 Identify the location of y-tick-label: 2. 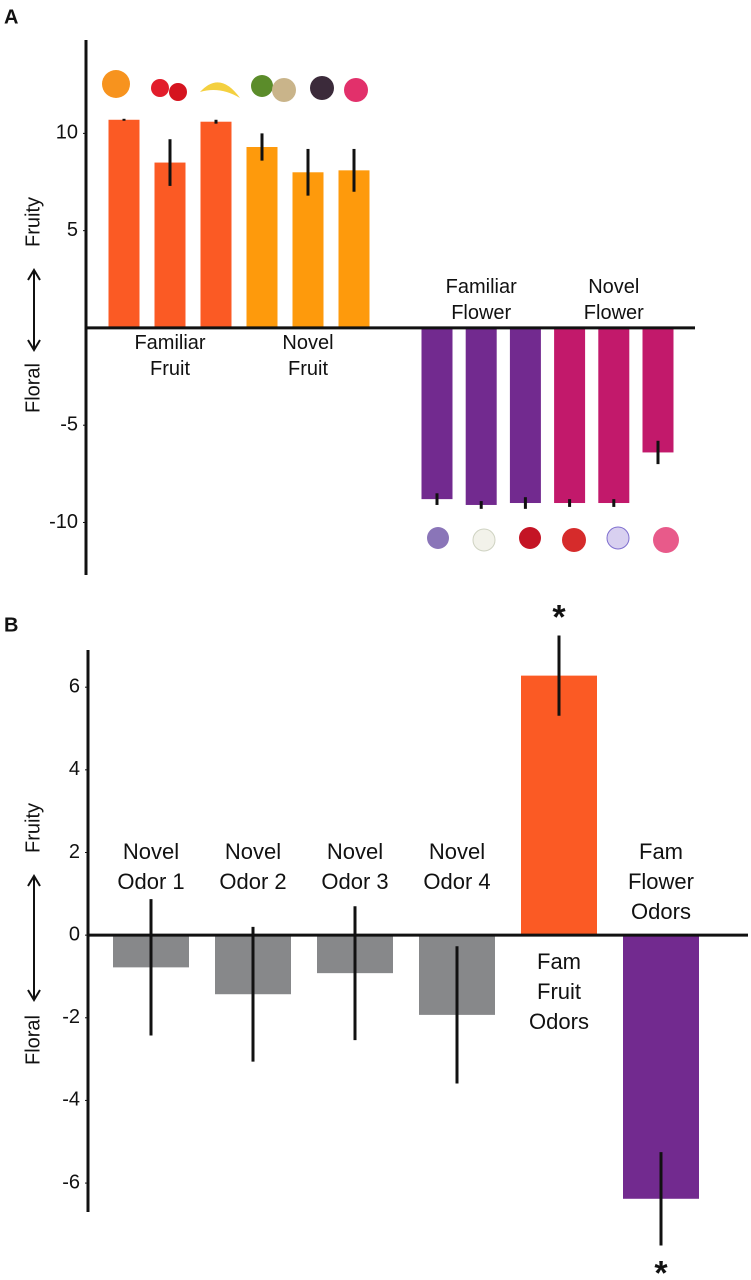
(74, 852).